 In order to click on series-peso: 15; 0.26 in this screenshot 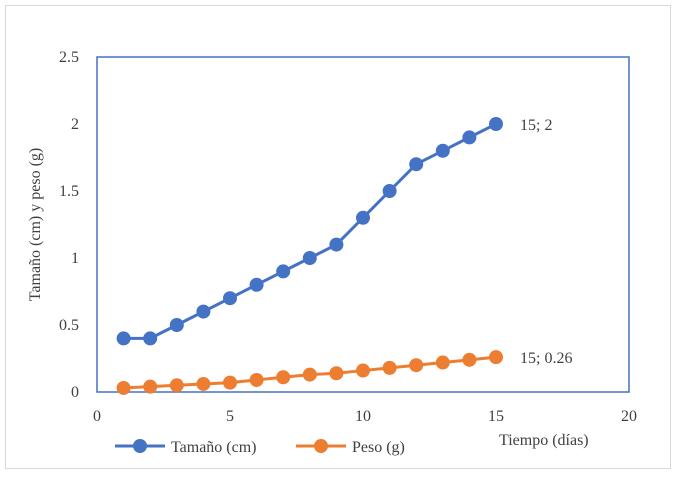, I will do `click(344, 372)`.